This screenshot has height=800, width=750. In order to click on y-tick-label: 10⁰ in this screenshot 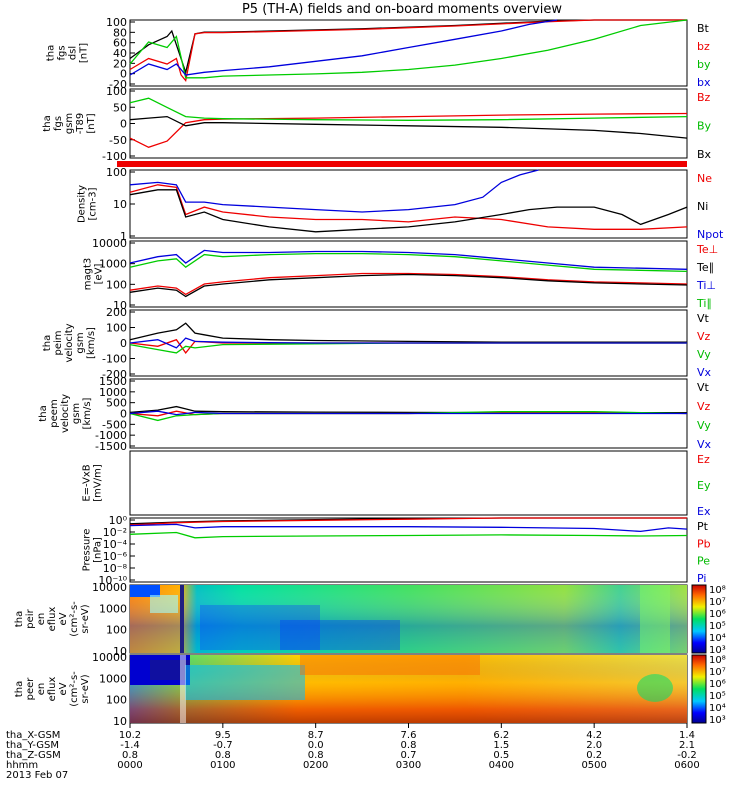, I will do `click(118, 520)`.